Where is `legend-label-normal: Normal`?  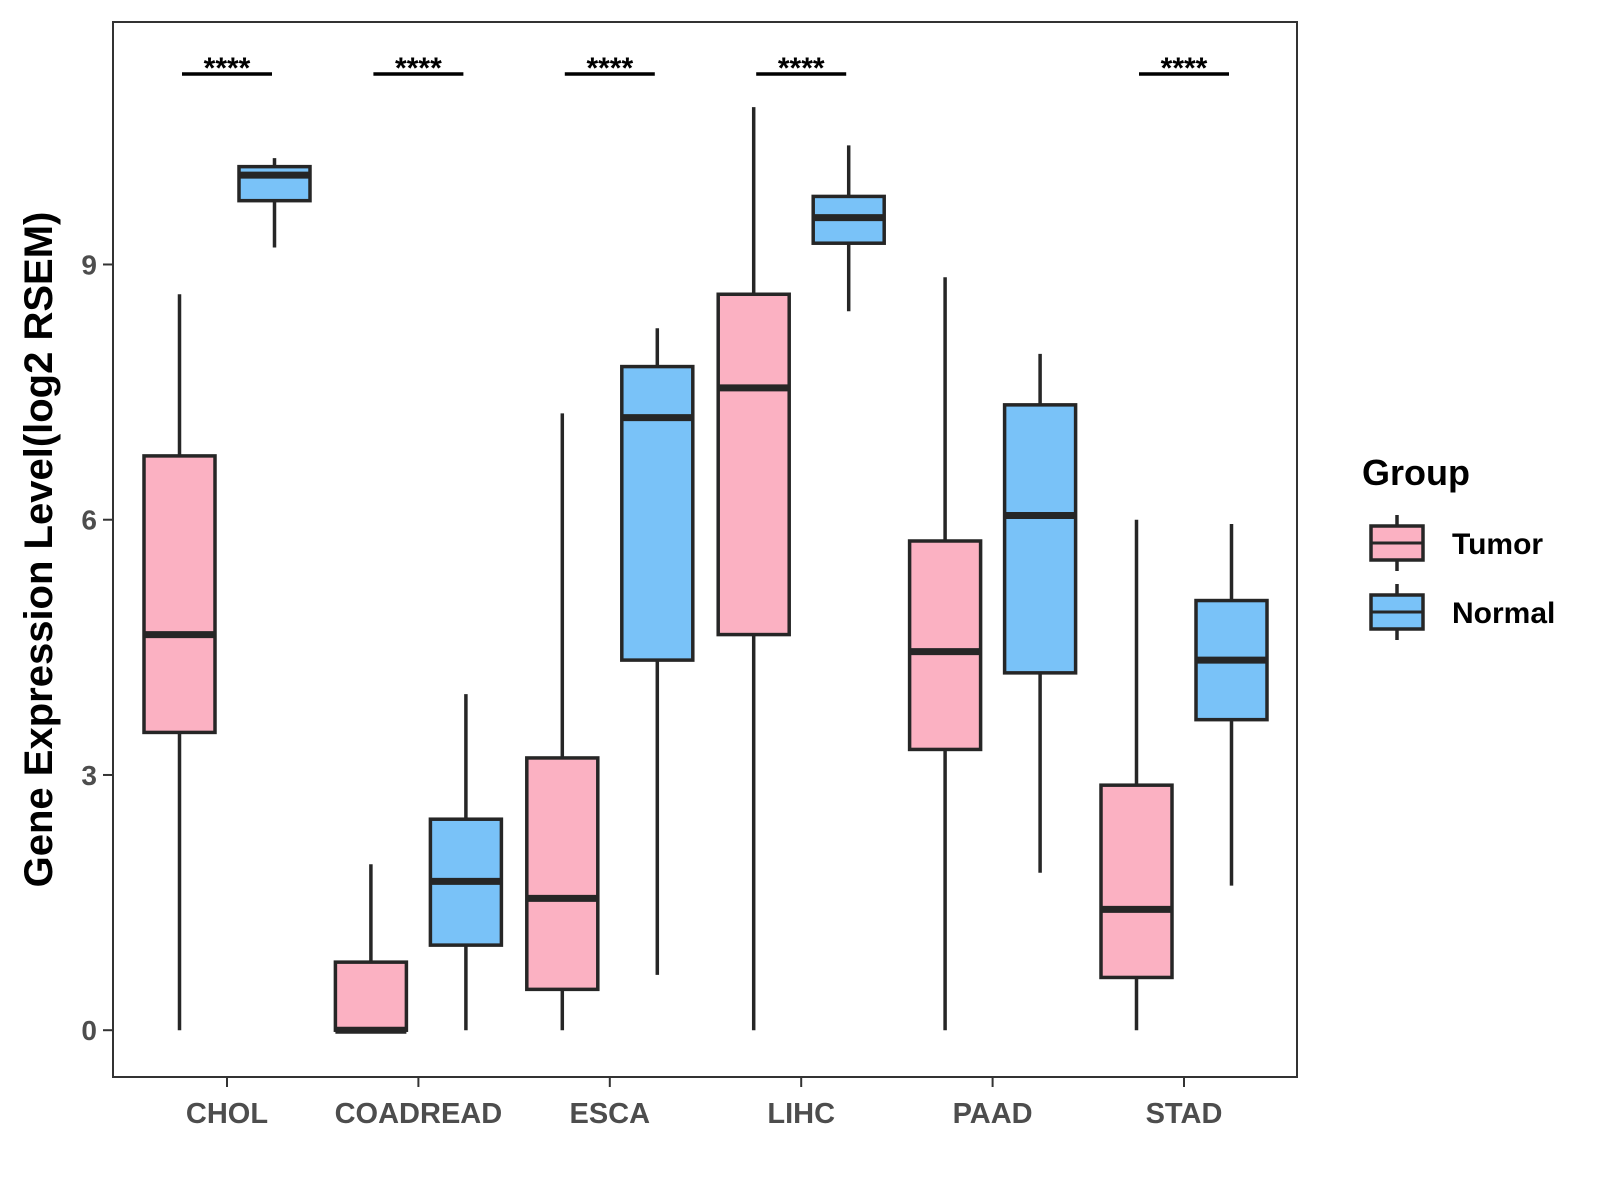 legend-label-normal: Normal is located at coordinates (1503, 613).